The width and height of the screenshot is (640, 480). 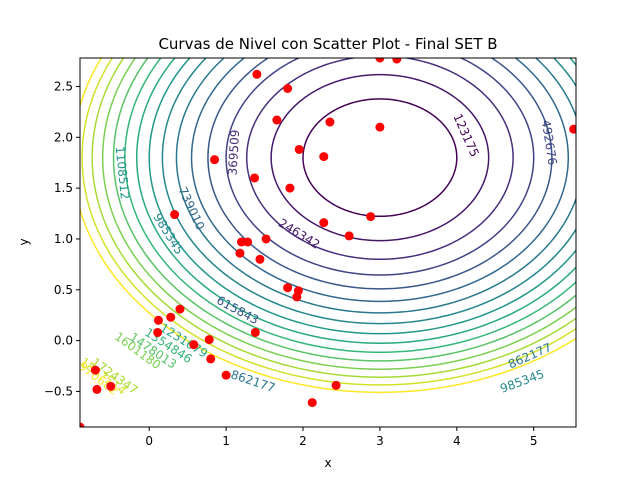 I want to click on x-tick-label: 4, so click(x=457, y=441).